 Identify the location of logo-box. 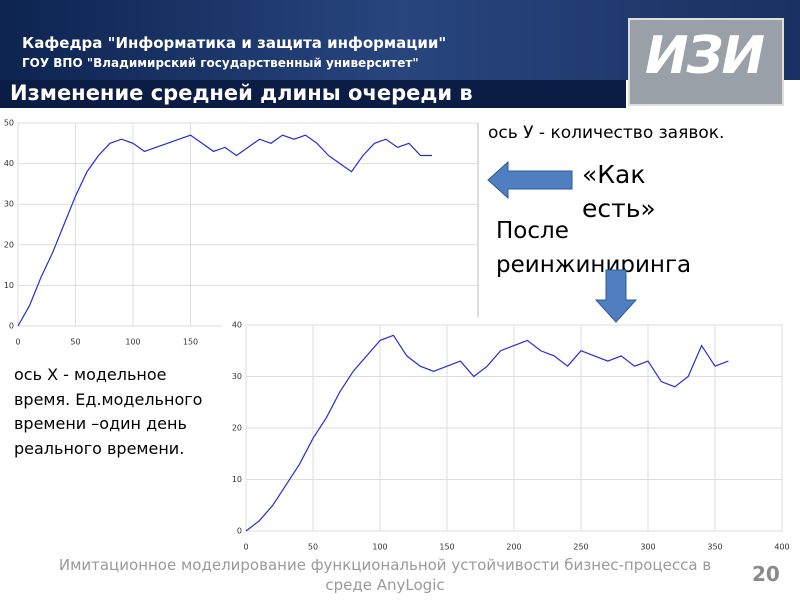
(706, 62).